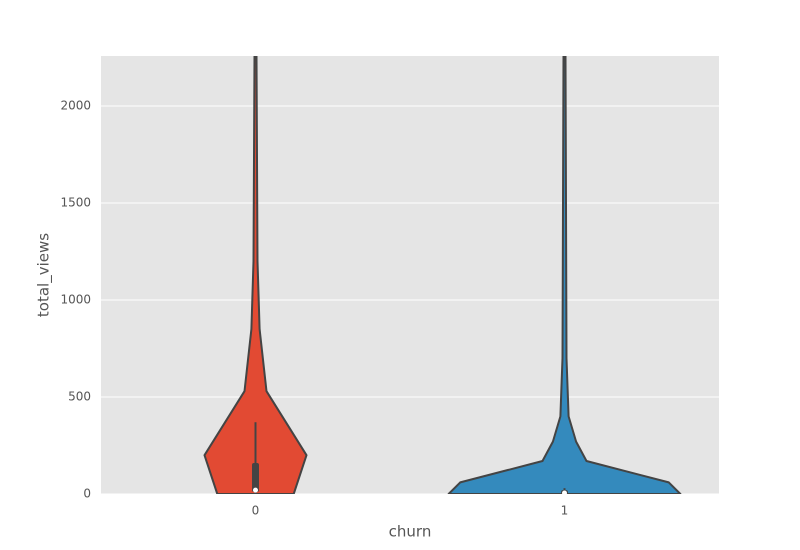 Image resolution: width=800 pixels, height=550 pixels. Describe the element at coordinates (255, 275) in the screenshot. I see `violin-body` at that location.